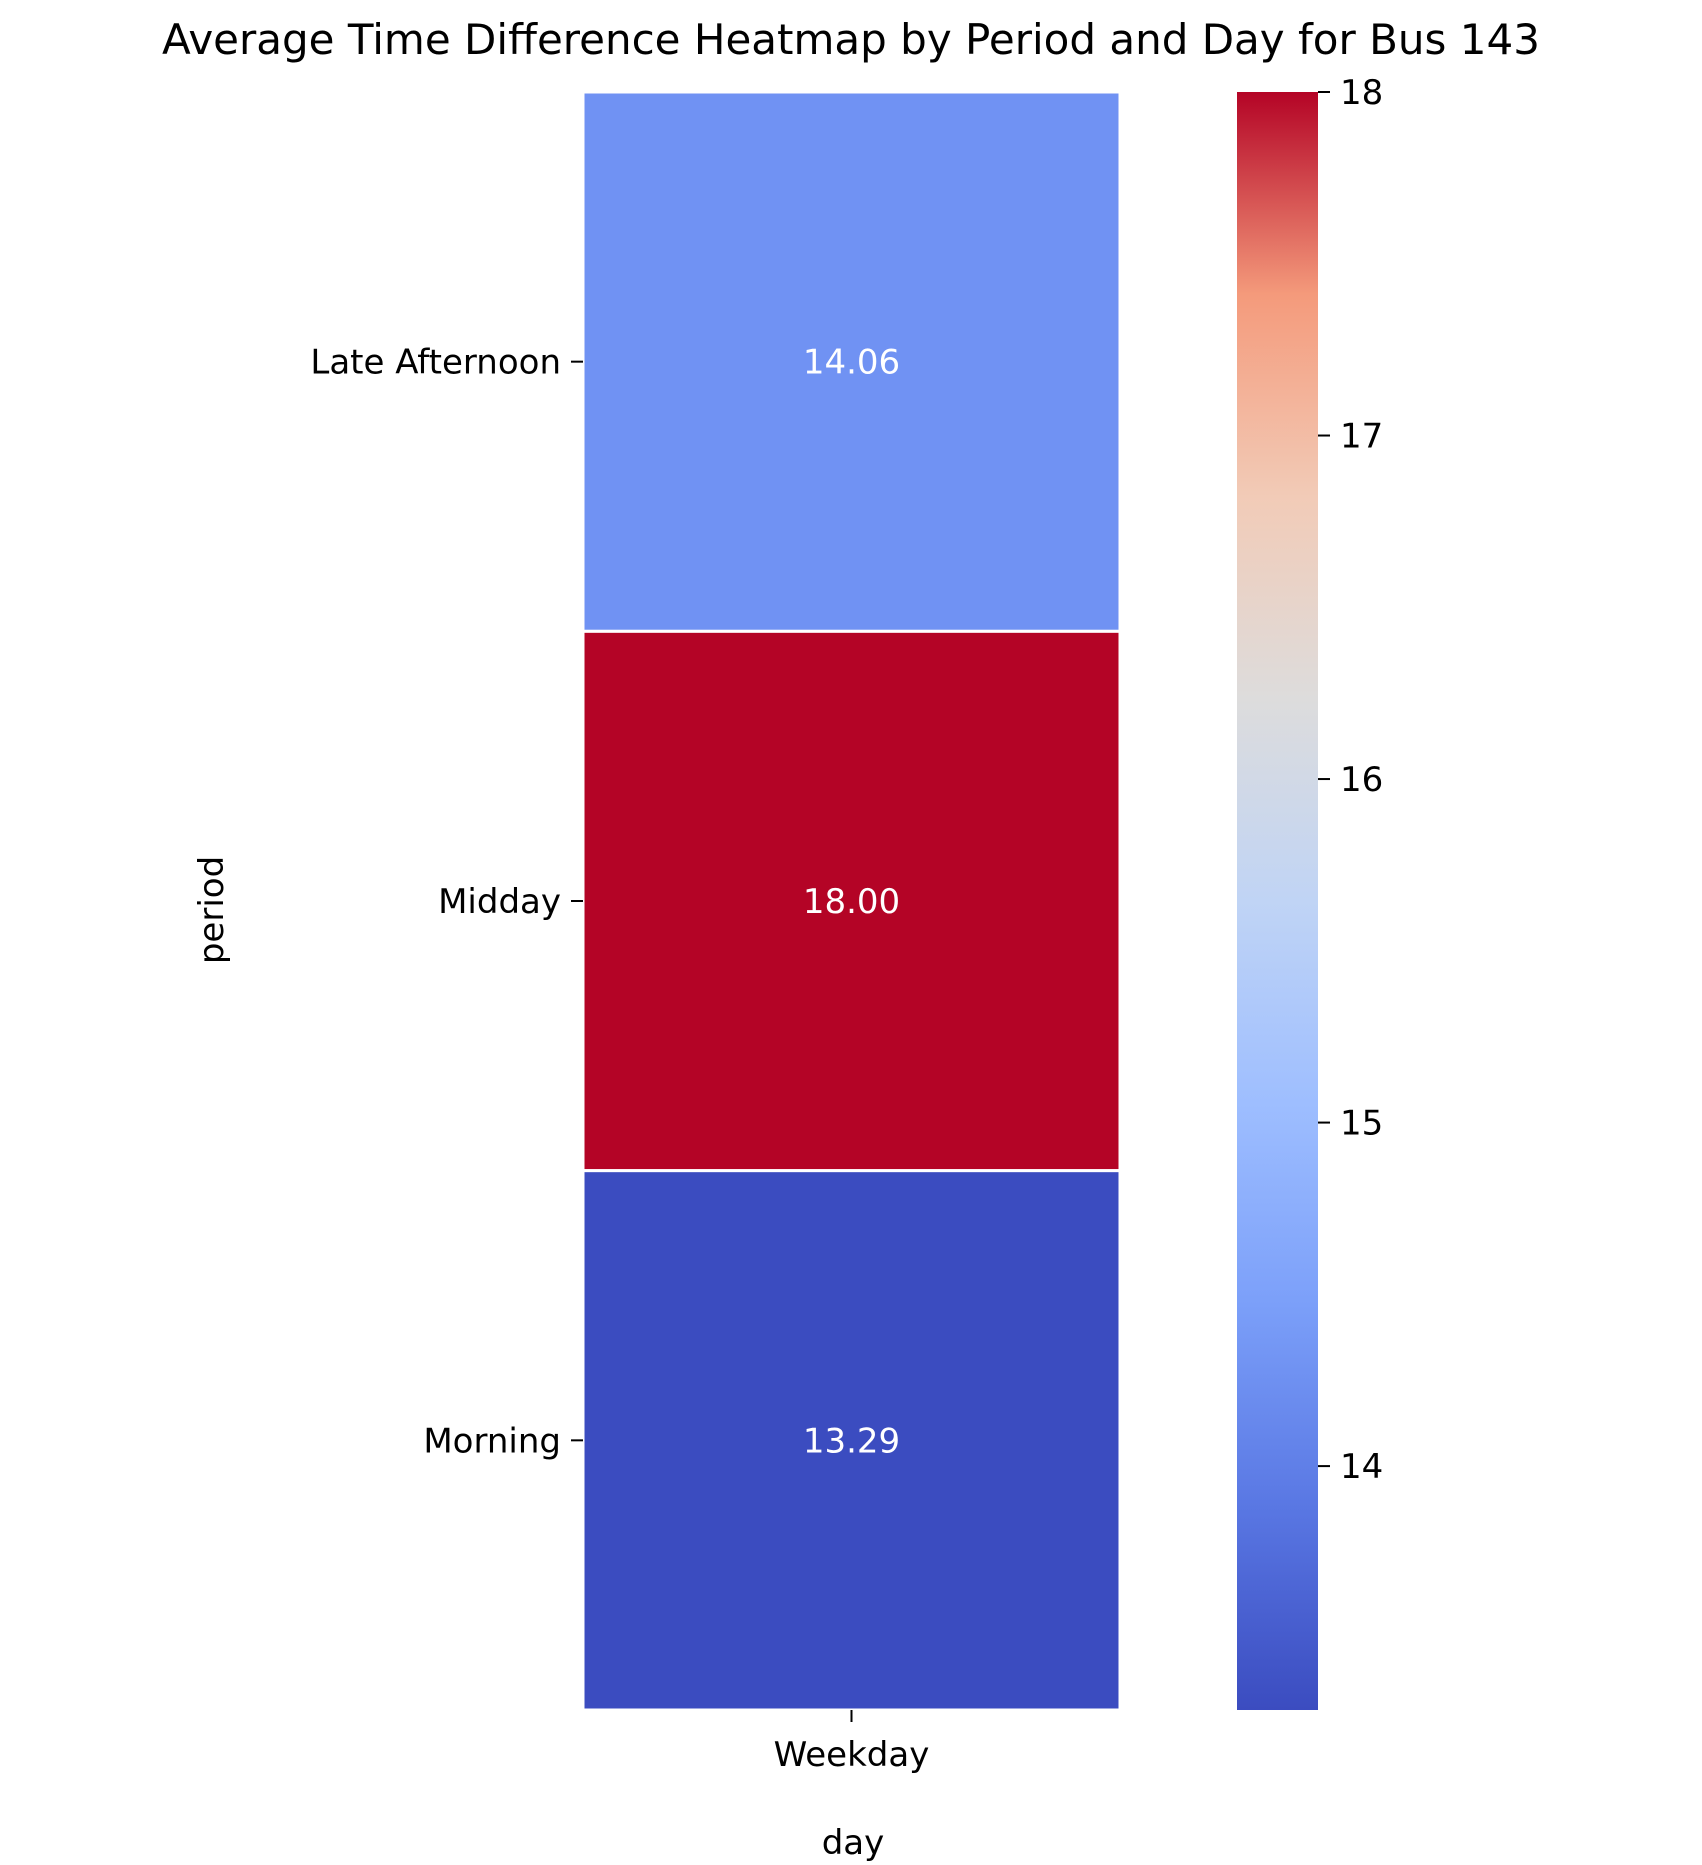  I want to click on colorbar-tick-label: 17, so click(1361, 437).